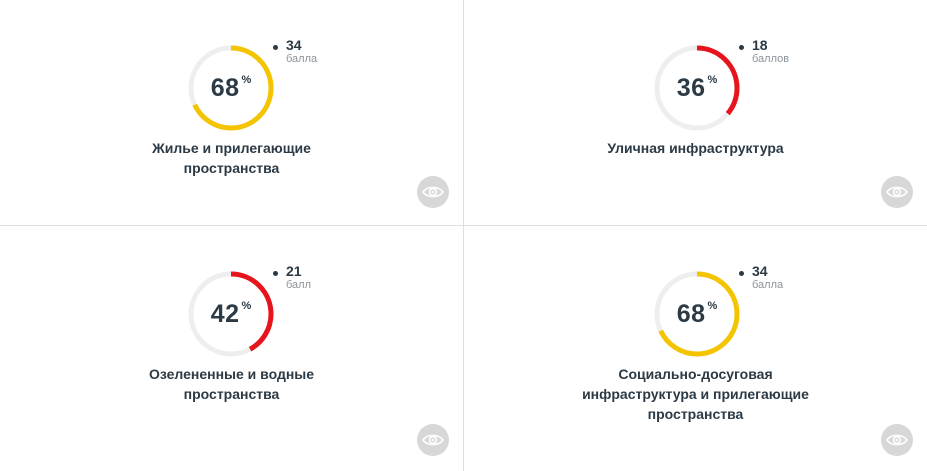 The width and height of the screenshot is (927, 471). I want to click on category-title-line: инфраструктура и прилегающие, so click(695, 394).